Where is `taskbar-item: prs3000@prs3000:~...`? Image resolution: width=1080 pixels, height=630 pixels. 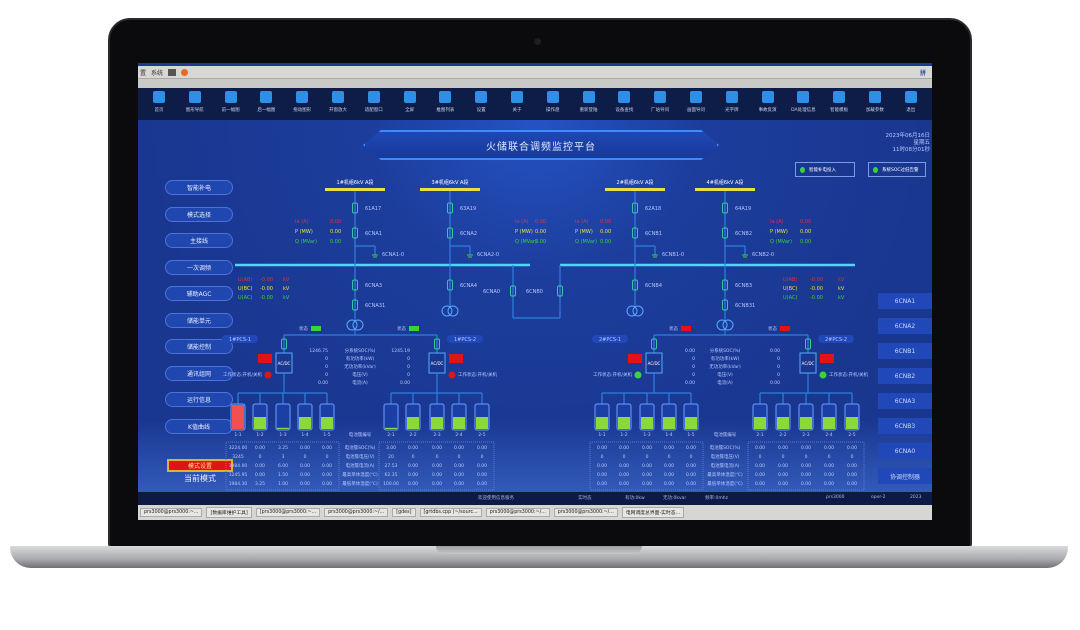
taskbar-item: prs3000@prs3000:~... is located at coordinates (171, 512).